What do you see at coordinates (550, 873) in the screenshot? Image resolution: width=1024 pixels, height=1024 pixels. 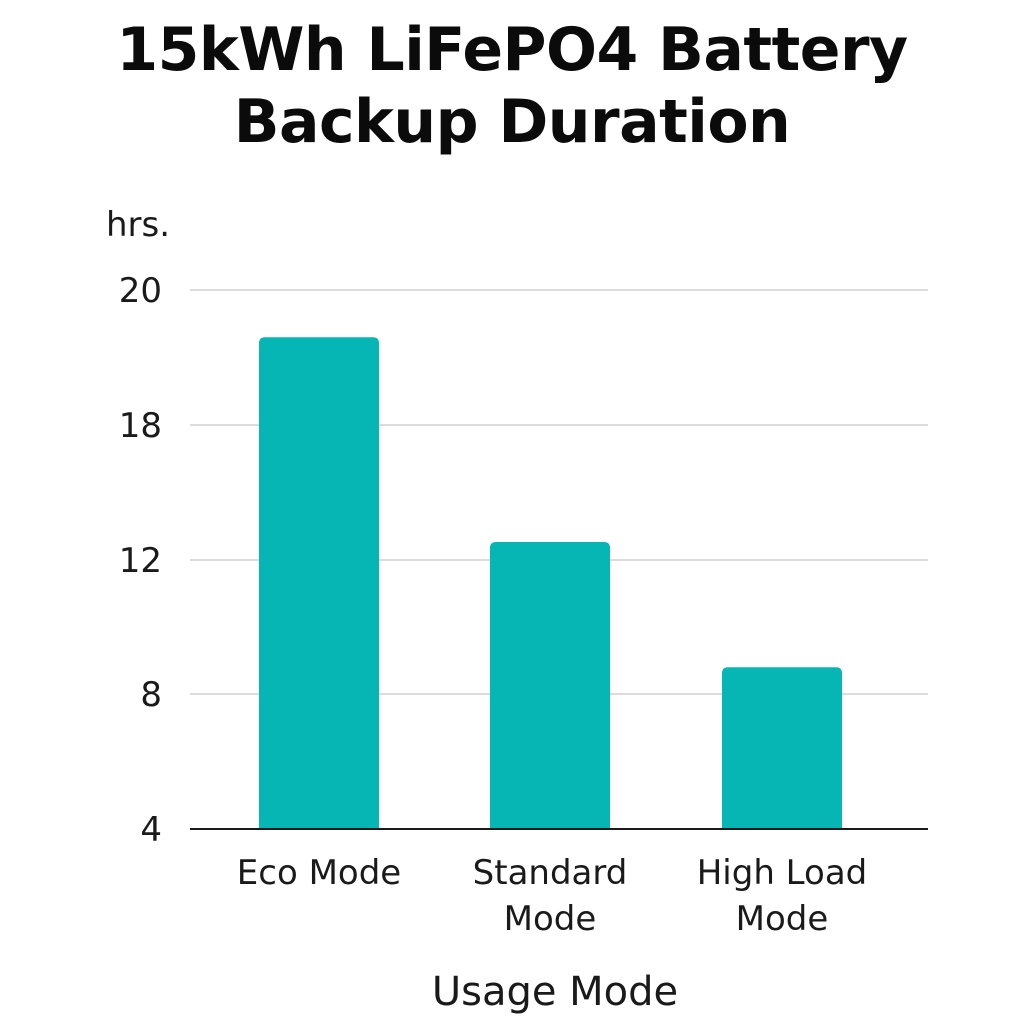 I see `x-category-label: Standard` at bounding box center [550, 873].